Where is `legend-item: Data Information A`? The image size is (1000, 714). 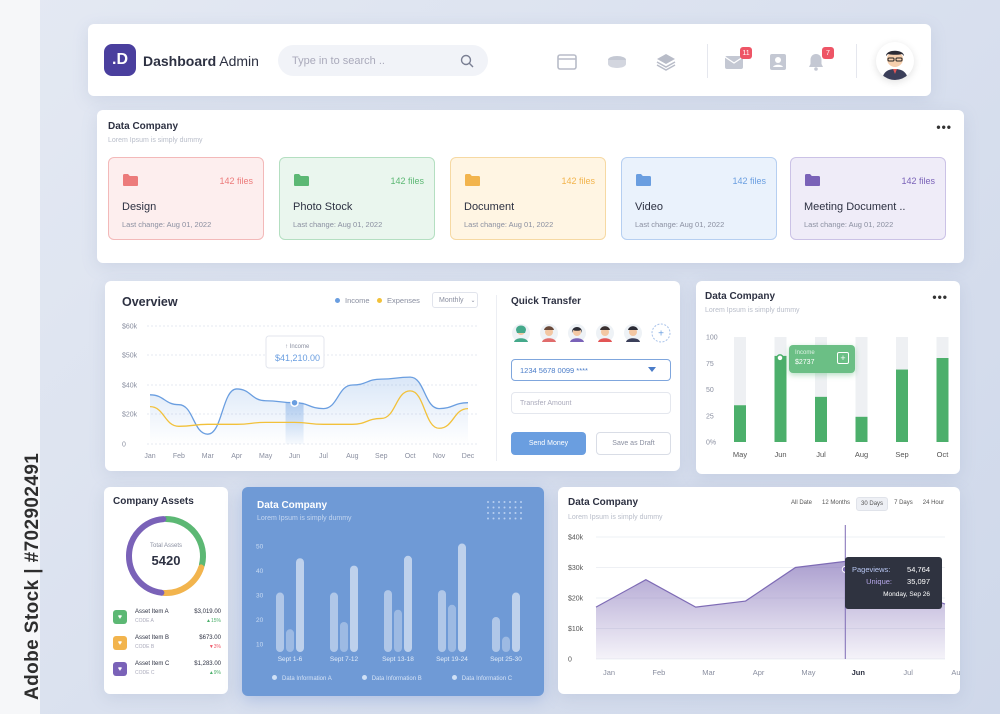 legend-item: Data Information A is located at coordinates (302, 678).